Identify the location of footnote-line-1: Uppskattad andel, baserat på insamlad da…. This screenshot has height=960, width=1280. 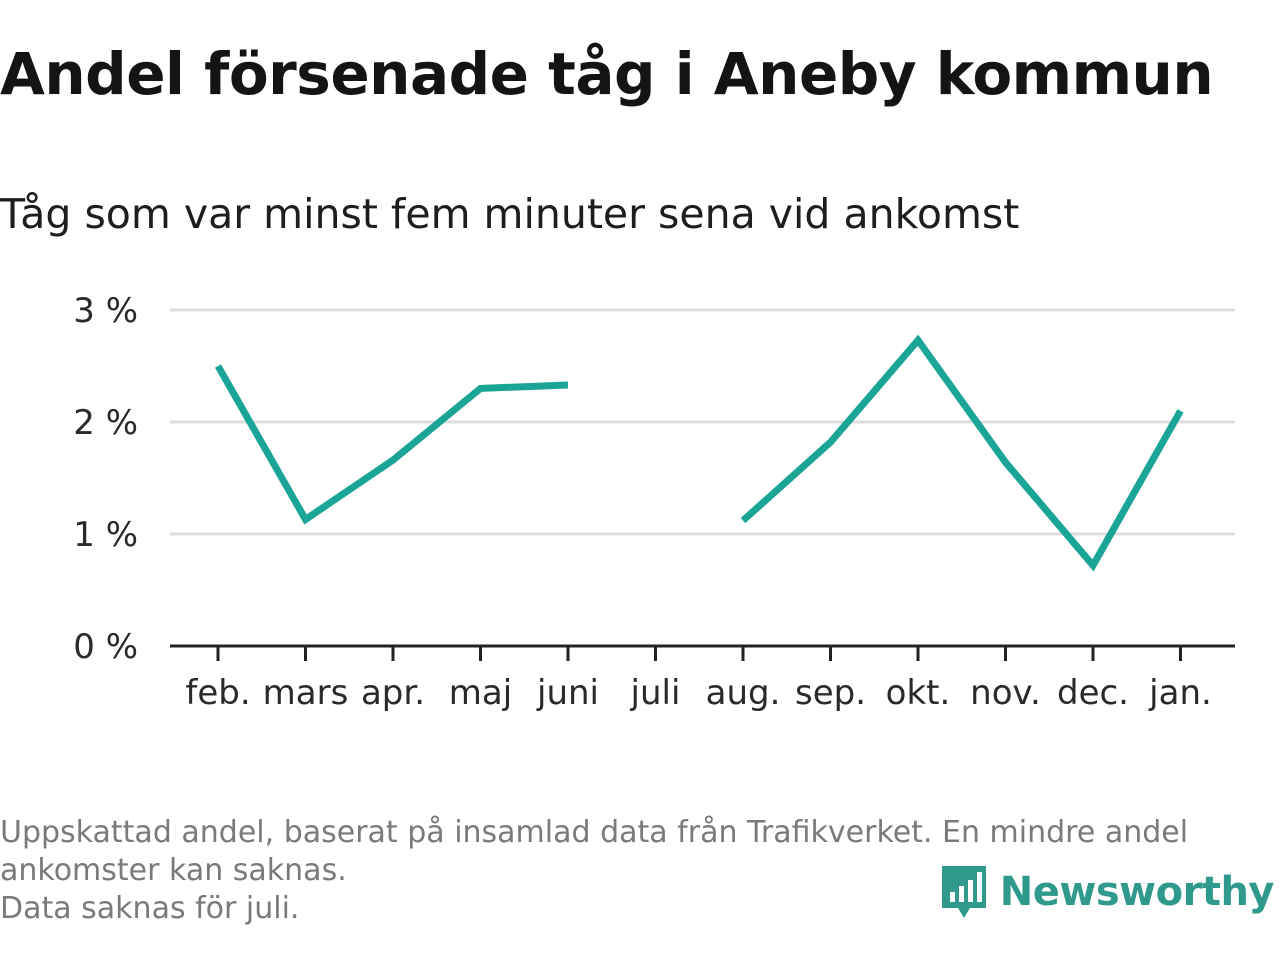
(594, 832).